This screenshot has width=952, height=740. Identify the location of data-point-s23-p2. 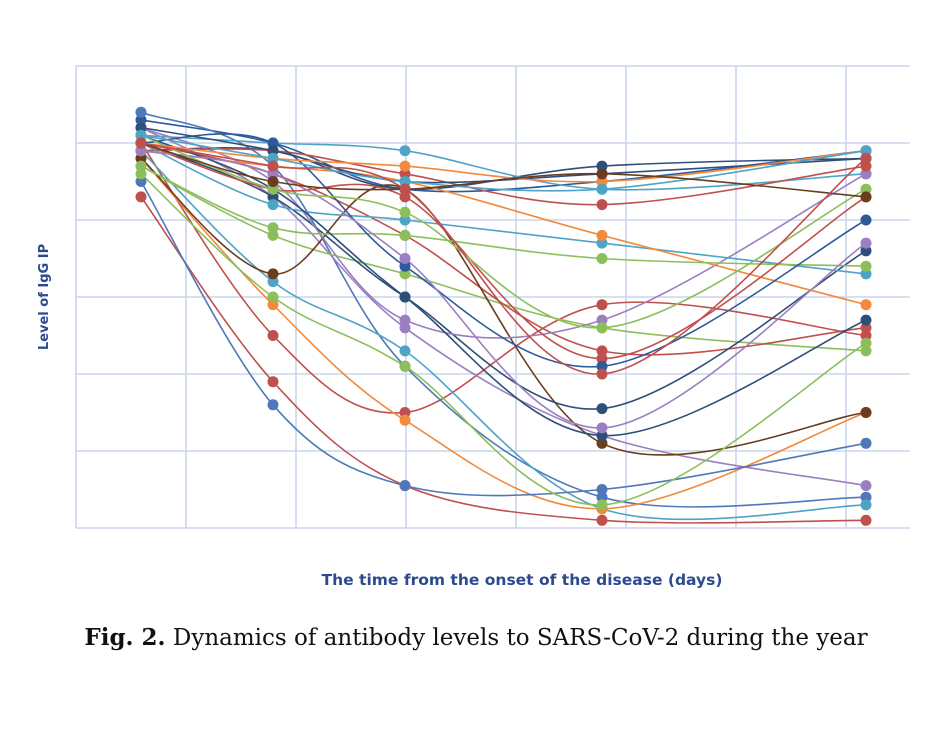
(273, 143).